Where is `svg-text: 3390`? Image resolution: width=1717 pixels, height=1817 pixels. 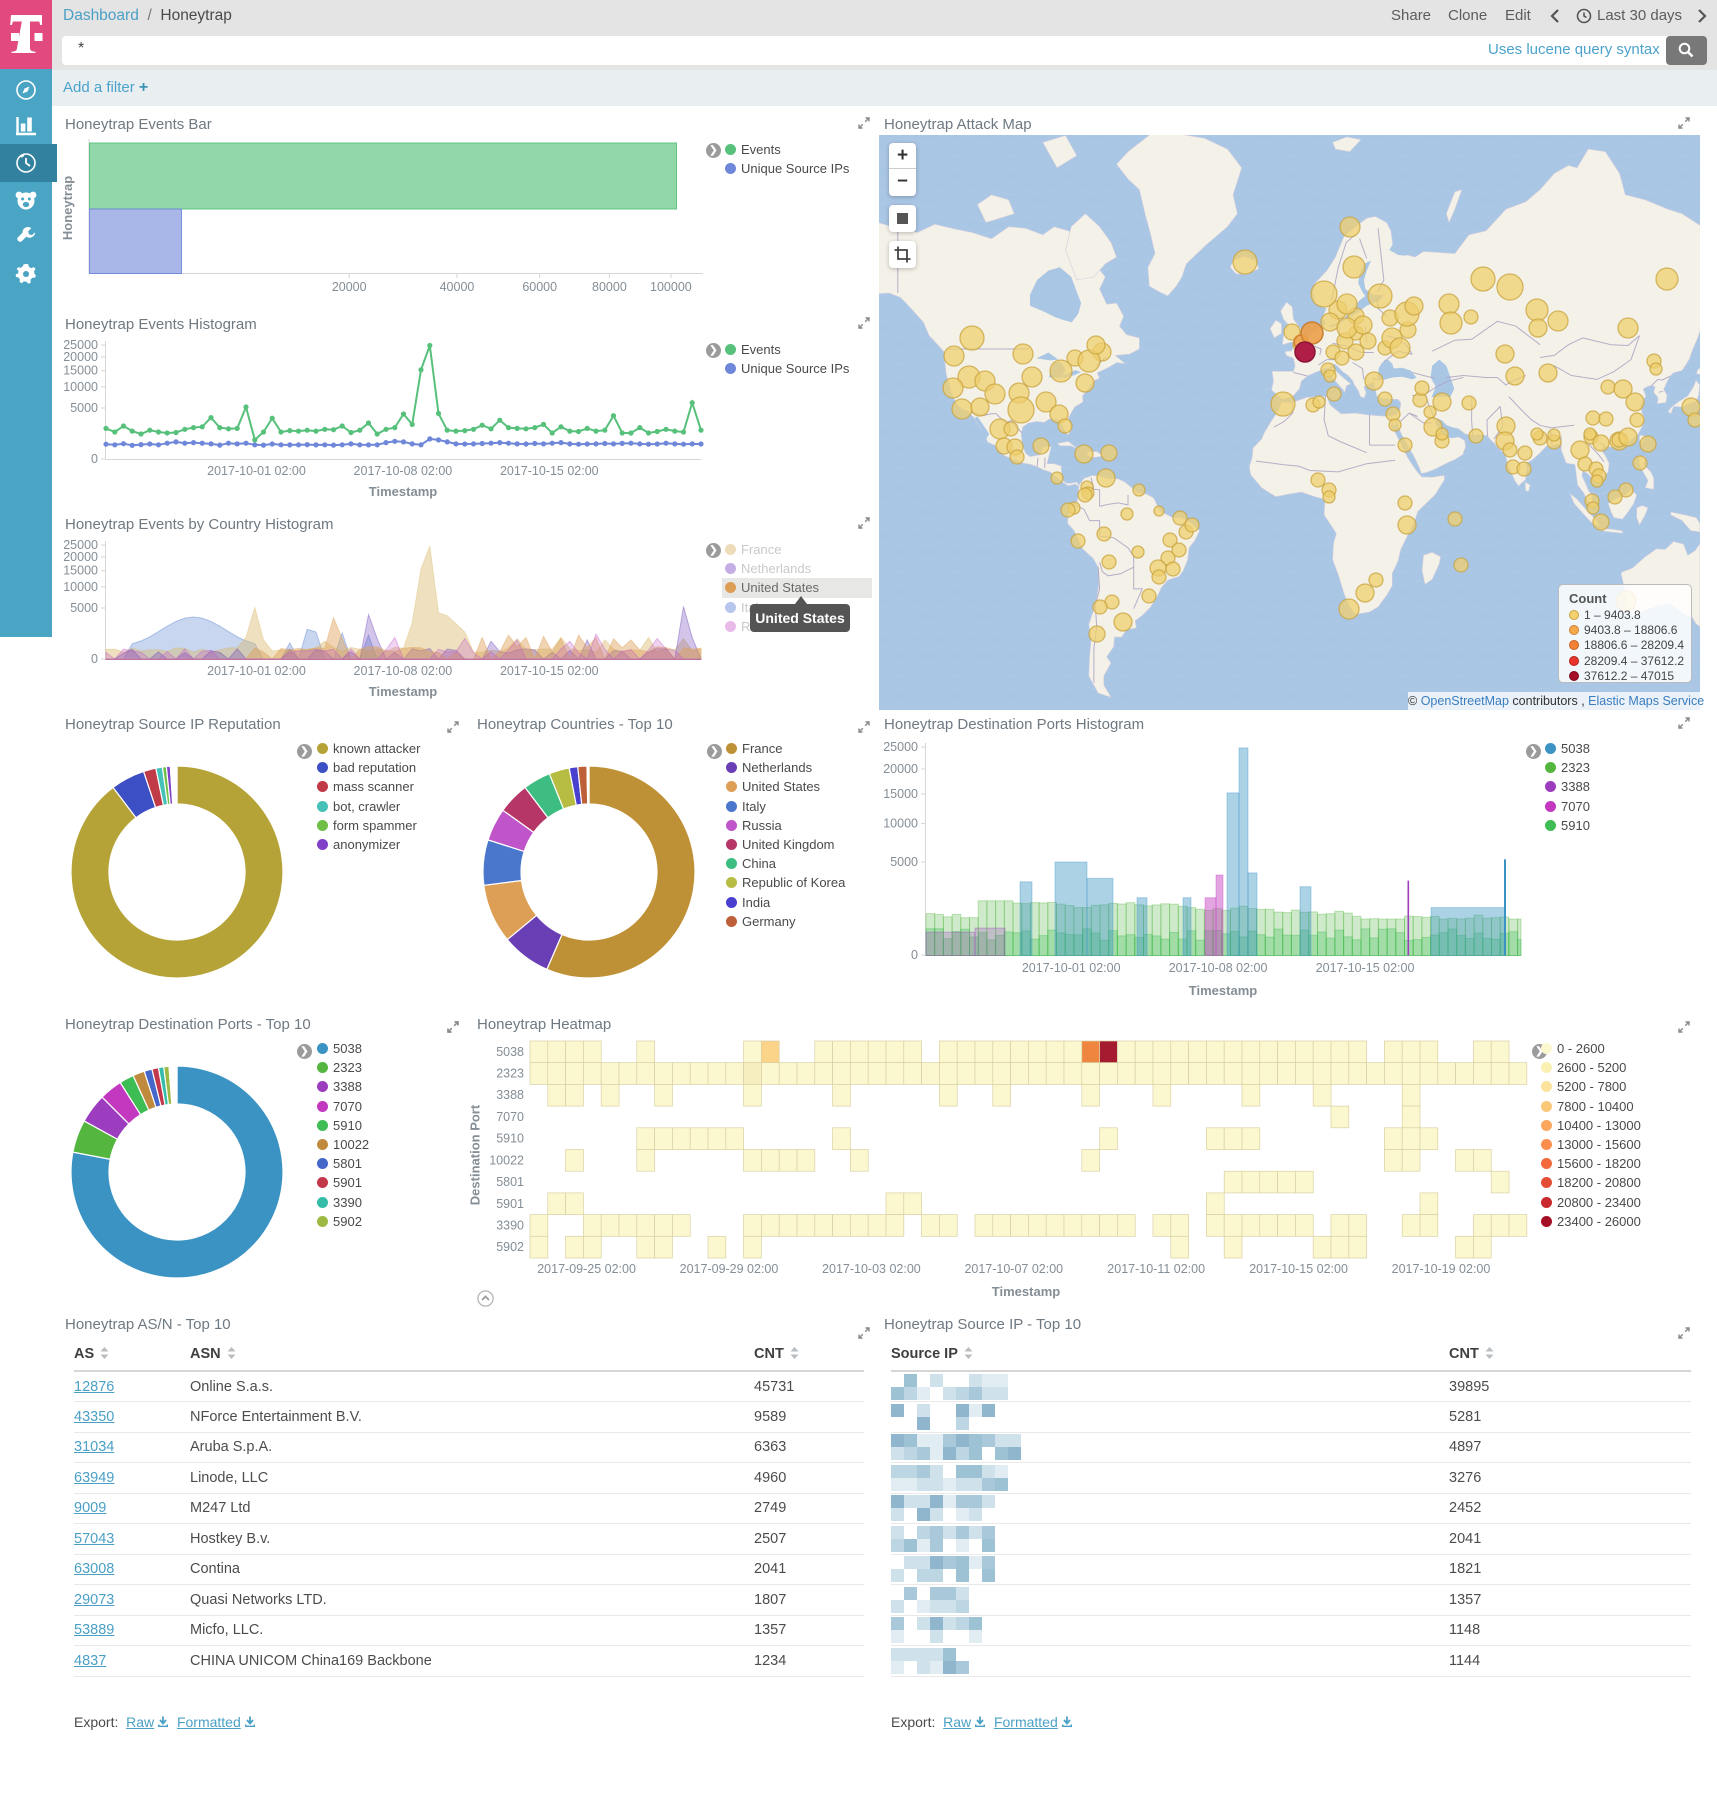
svg-text: 3390 is located at coordinates (510, 1225).